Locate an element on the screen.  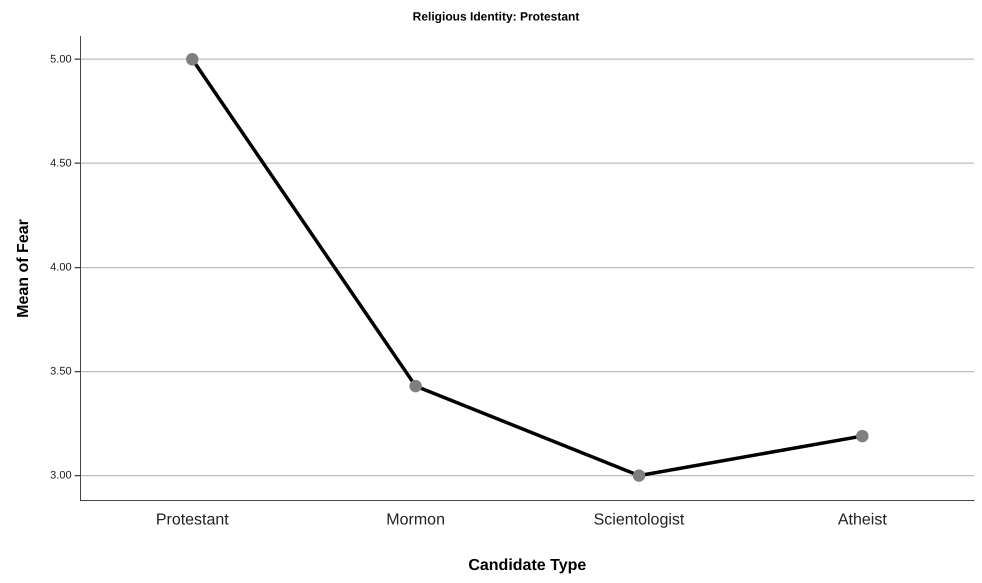
y-tick-label: 4.50 is located at coordinates (61, 163).